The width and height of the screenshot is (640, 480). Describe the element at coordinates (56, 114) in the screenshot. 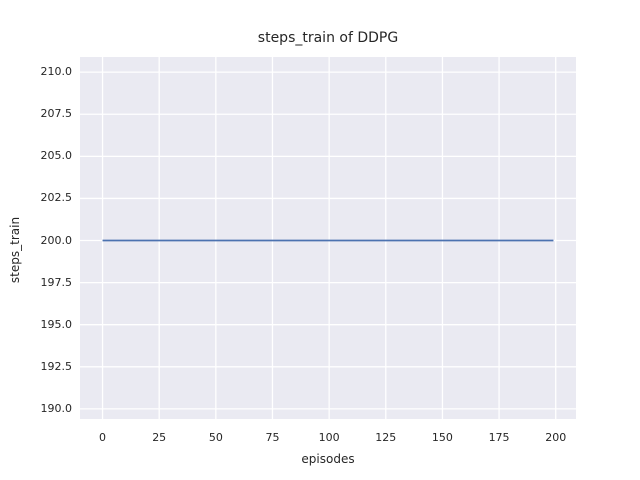

I see `y-tick-label: 207.5` at that location.